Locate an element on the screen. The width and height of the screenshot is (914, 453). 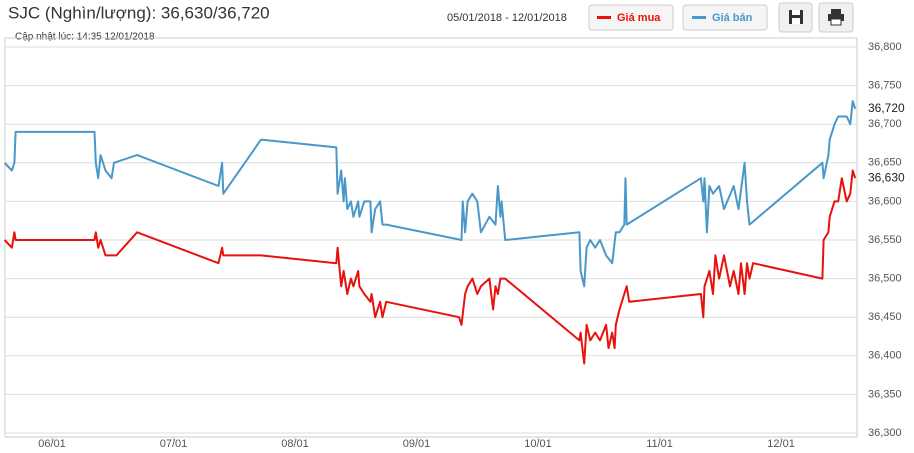
current-value-label: 36,720 is located at coordinates (886, 108).